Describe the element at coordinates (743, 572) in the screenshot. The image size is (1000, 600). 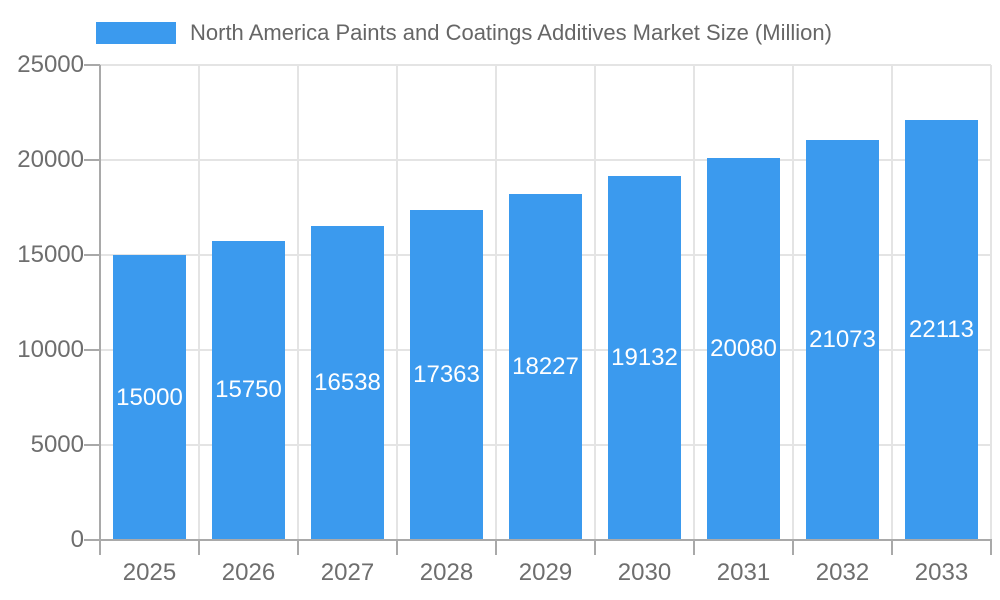
I see `x-axis-tick-label: 2031` at that location.